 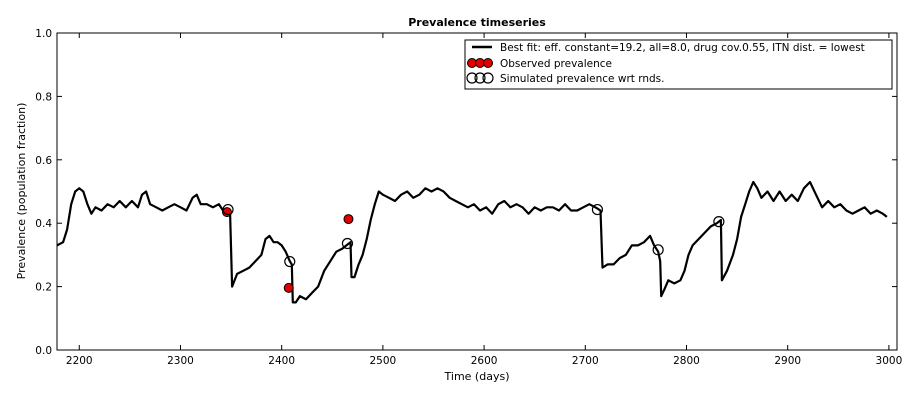 What do you see at coordinates (43, 161) in the screenshot?
I see `y-tick-label: 0.6` at bounding box center [43, 161].